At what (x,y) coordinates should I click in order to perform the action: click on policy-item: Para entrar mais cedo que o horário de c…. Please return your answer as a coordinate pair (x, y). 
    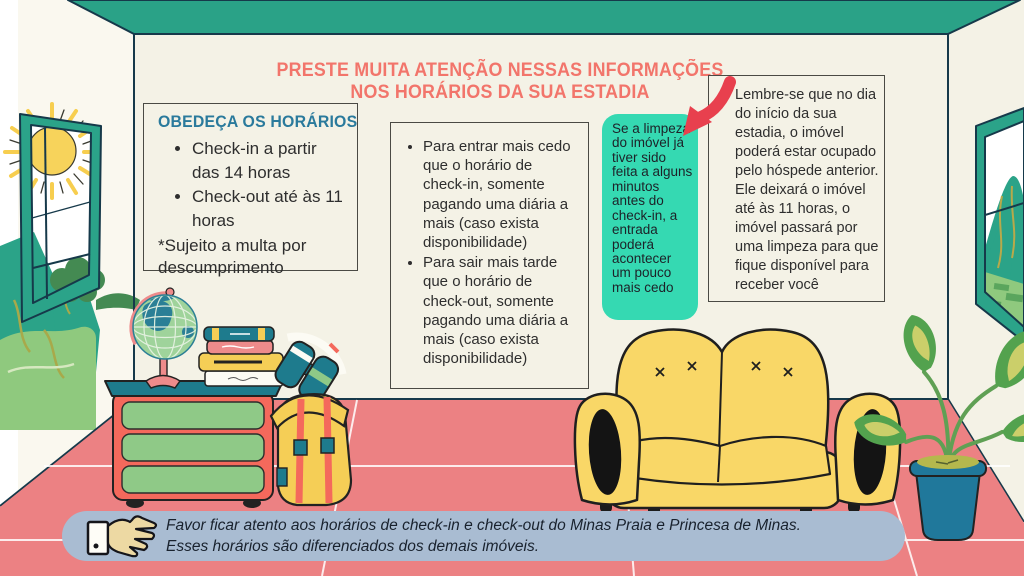
    Looking at the image, I should click on (501, 194).